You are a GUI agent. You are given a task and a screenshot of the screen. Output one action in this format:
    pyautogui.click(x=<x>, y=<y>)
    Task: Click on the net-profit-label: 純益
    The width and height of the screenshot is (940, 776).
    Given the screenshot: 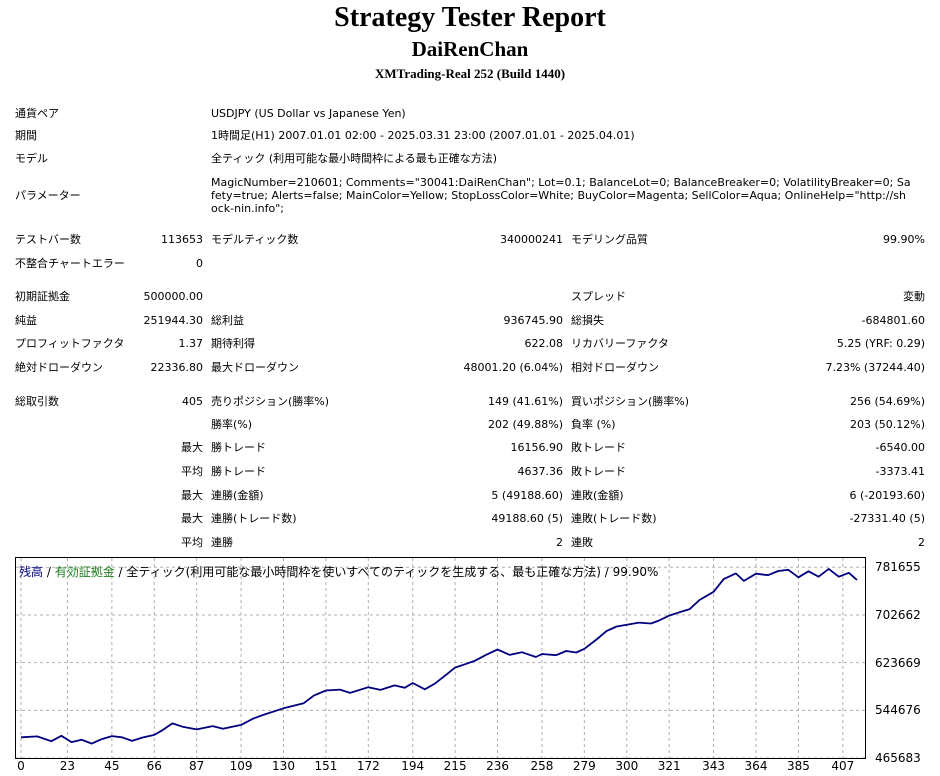 What is the action you would take?
    pyautogui.click(x=26, y=320)
    